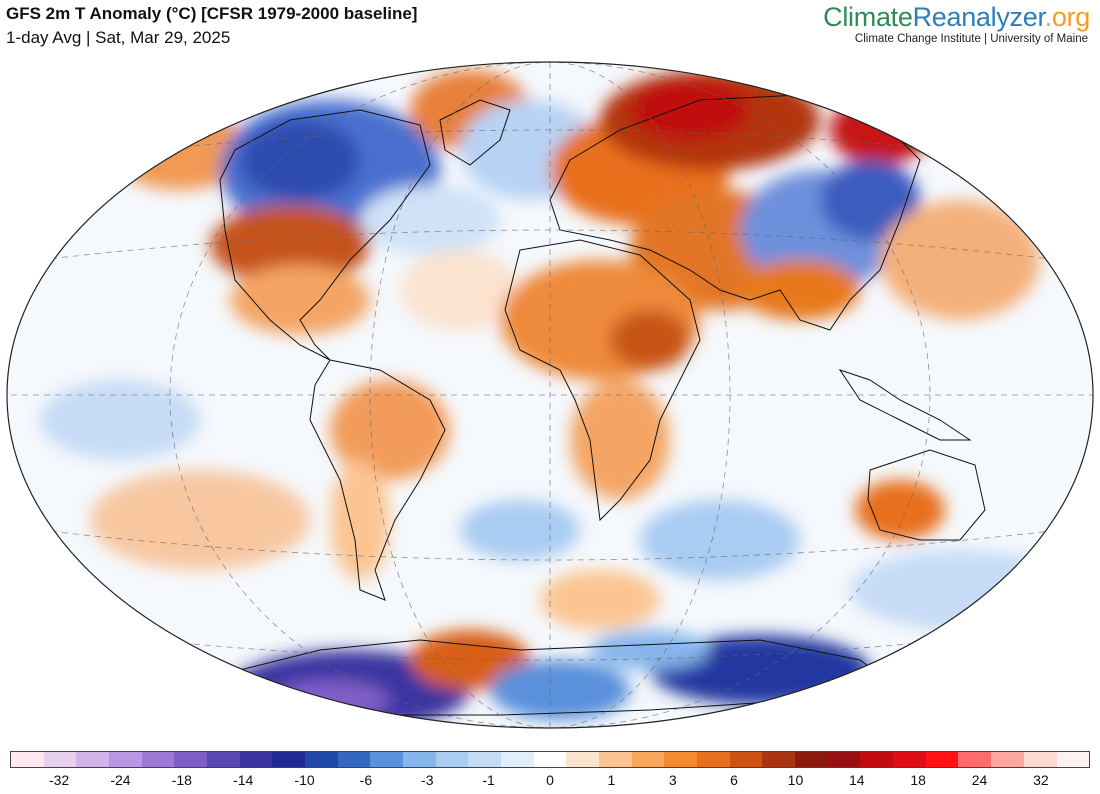  What do you see at coordinates (795, 780) in the screenshot?
I see `legend-label: 10` at bounding box center [795, 780].